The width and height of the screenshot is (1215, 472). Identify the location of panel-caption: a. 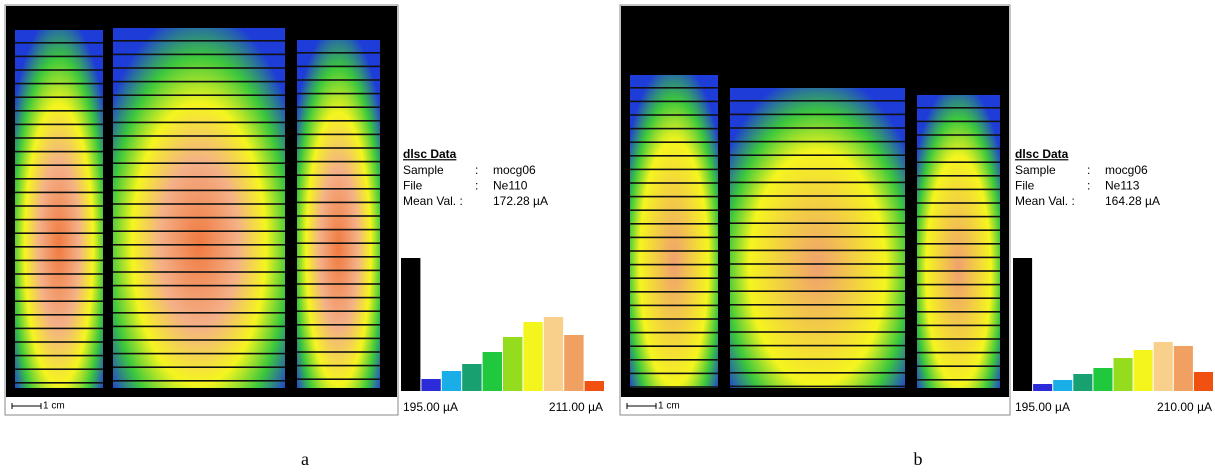
(305, 459).